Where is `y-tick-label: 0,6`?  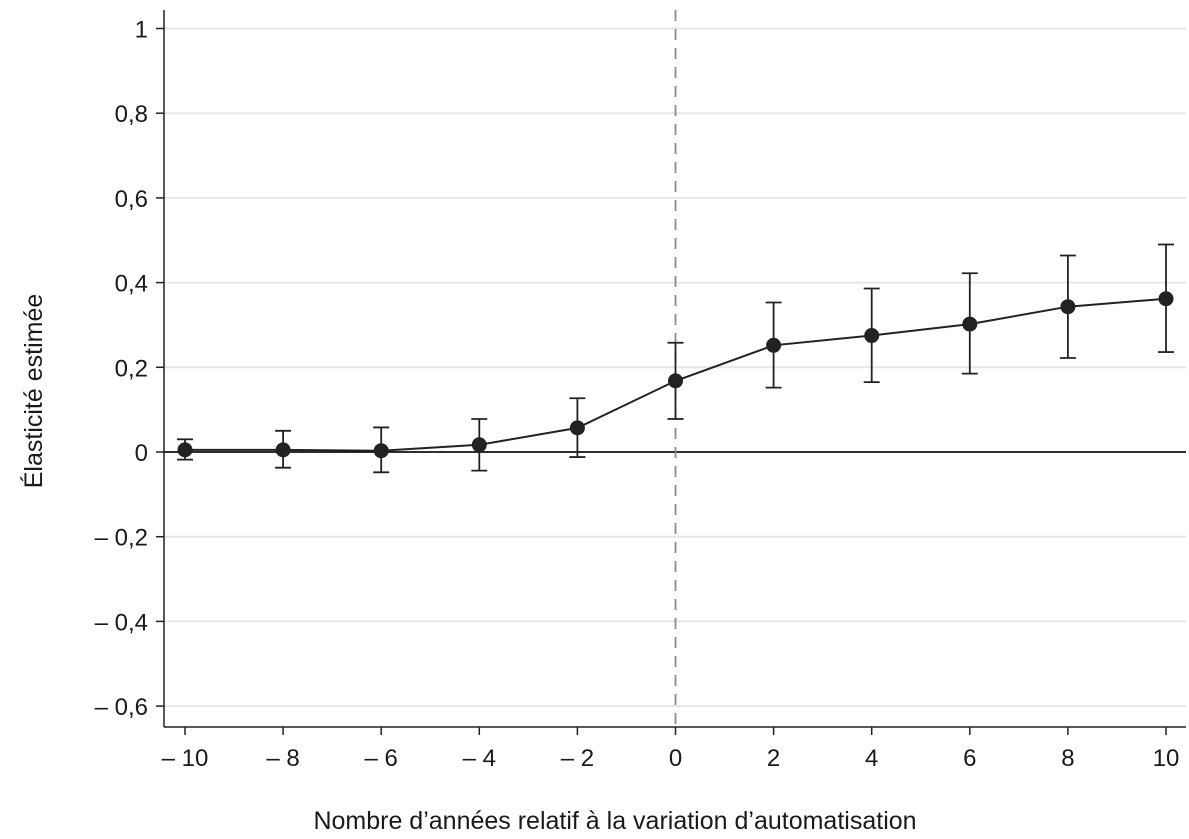 y-tick-label: 0,6 is located at coordinates (131, 199).